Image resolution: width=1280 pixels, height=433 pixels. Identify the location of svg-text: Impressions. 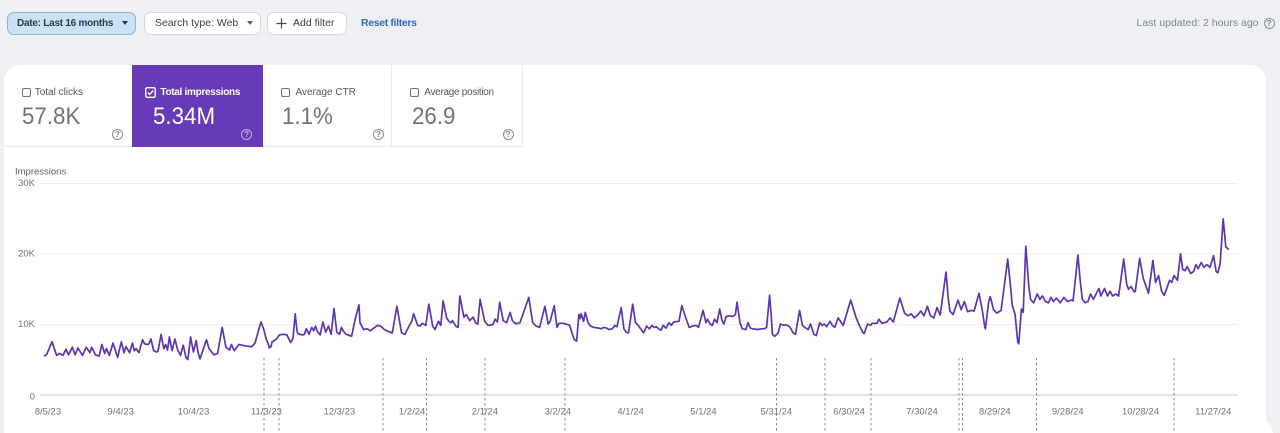
(40, 172).